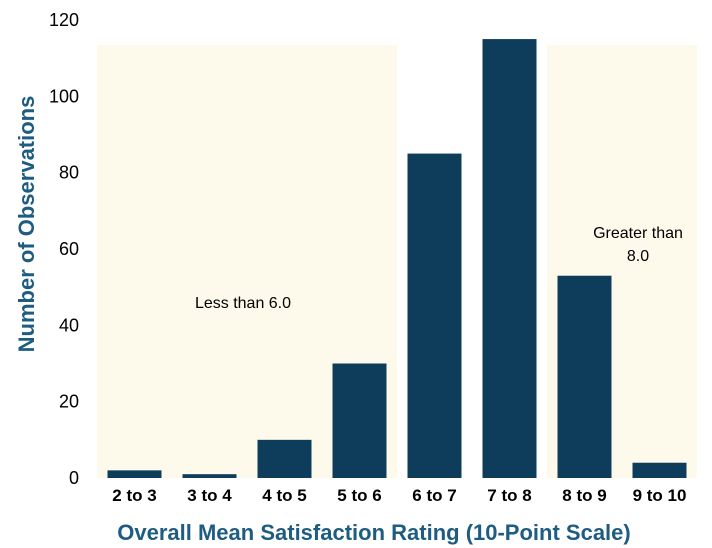  Describe the element at coordinates (660, 495) in the screenshot. I see `x-category-label: 9 to 10` at that location.